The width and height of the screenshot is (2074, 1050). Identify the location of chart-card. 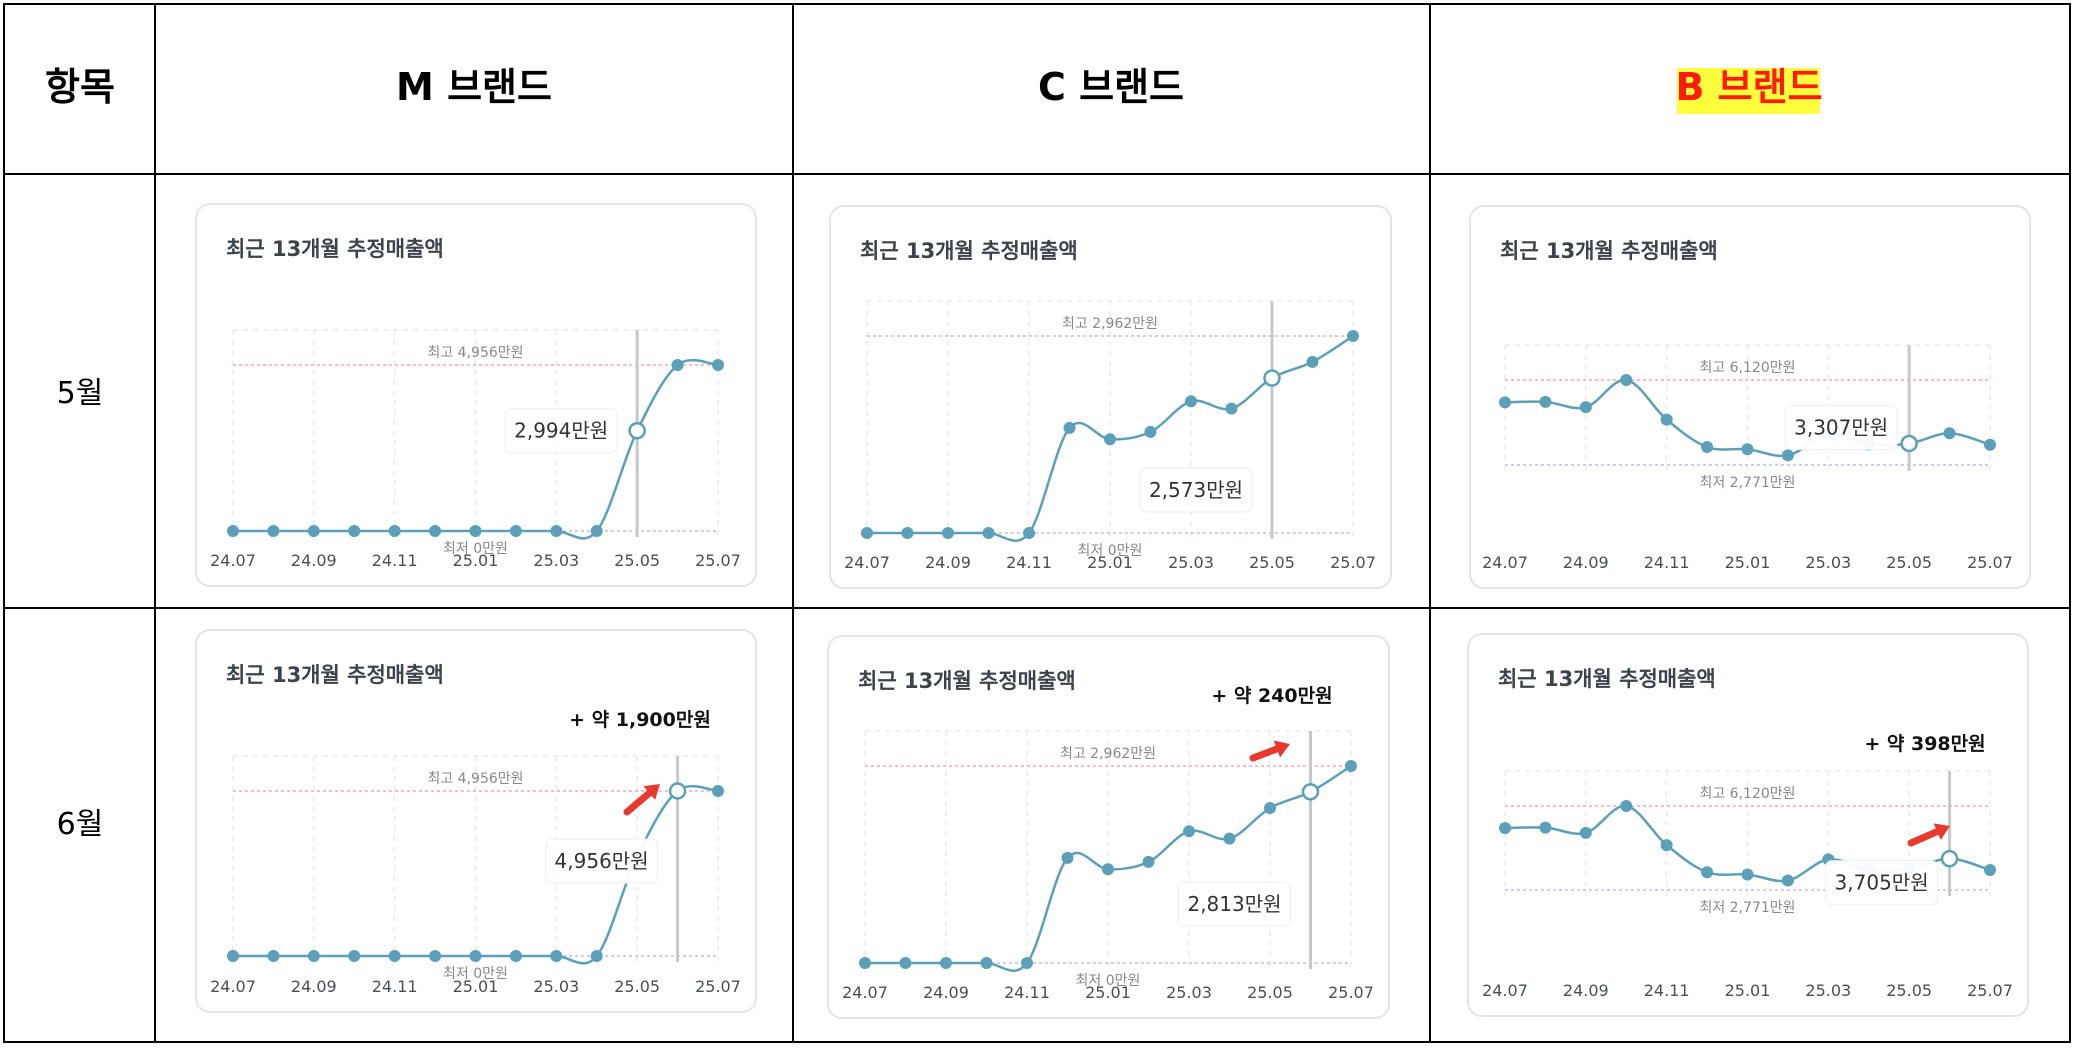
(1110, 397).